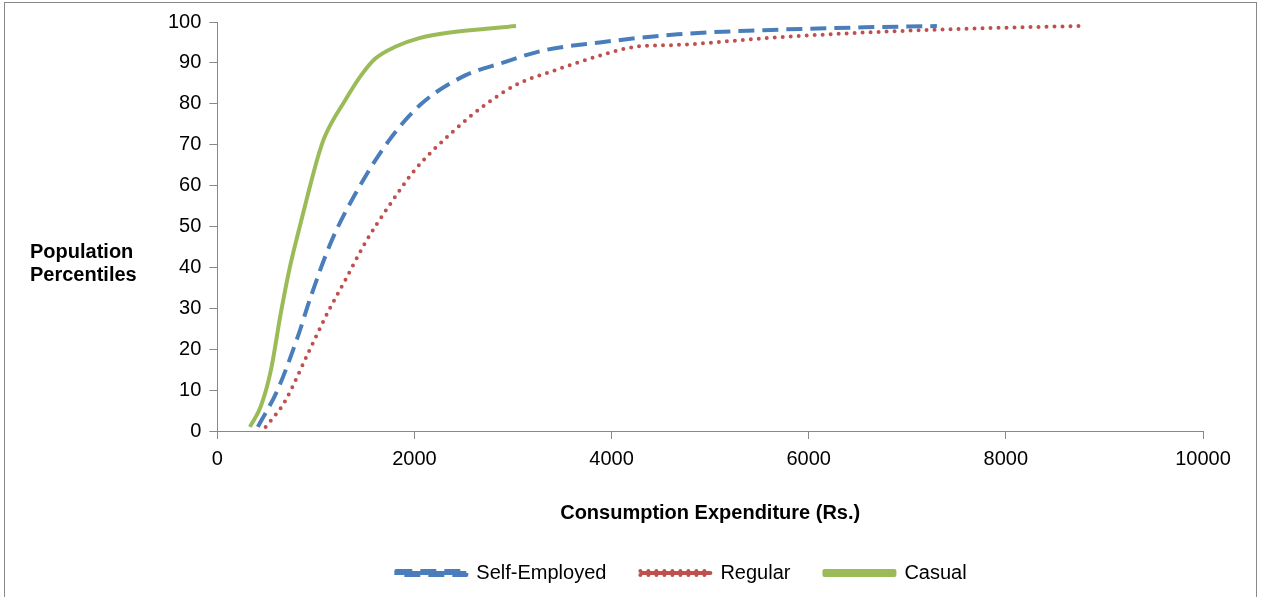 This screenshot has width=1263, height=597. Describe the element at coordinates (190, 143) in the screenshot. I see `y-tick-label: 70` at that location.